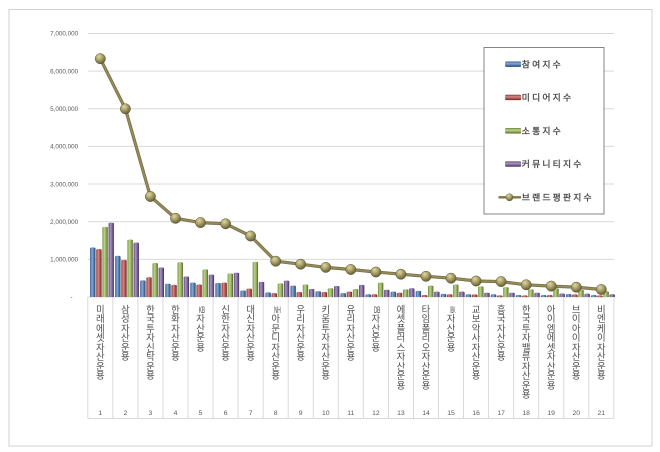  What do you see at coordinates (64, 260) in the screenshot?
I see `svg-text: 1,000,000` at bounding box center [64, 260].